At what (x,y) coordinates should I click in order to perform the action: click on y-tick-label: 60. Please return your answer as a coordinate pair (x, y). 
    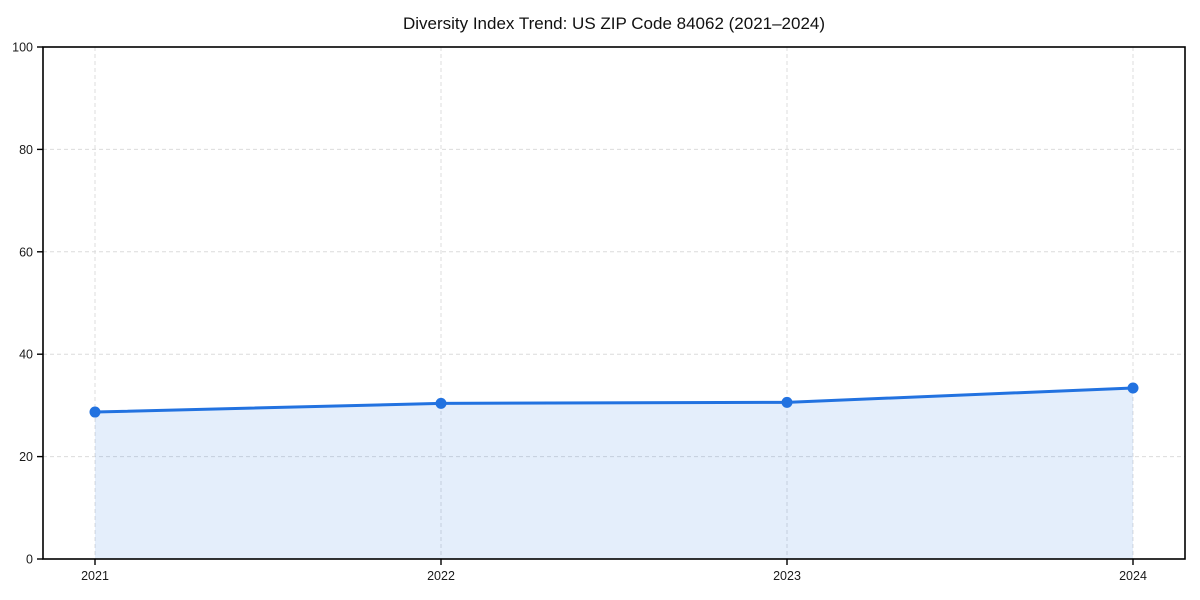
    Looking at the image, I should click on (26, 252).